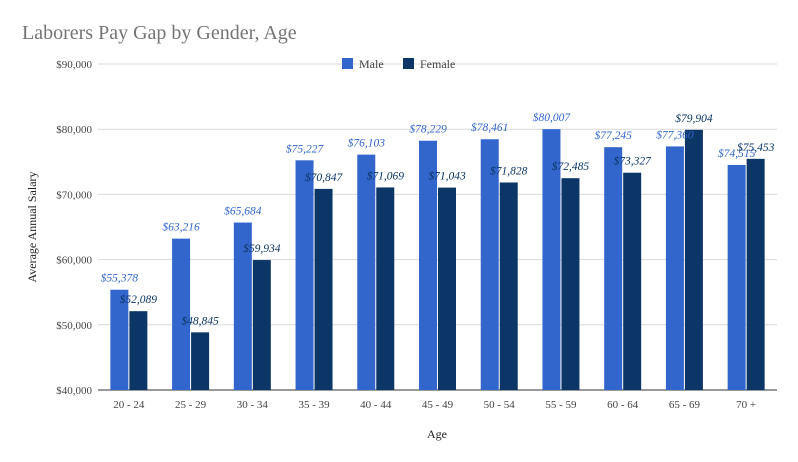 The image size is (798, 462). What do you see at coordinates (129, 405) in the screenshot?
I see `x-tick-label: 20 - 24` at bounding box center [129, 405].